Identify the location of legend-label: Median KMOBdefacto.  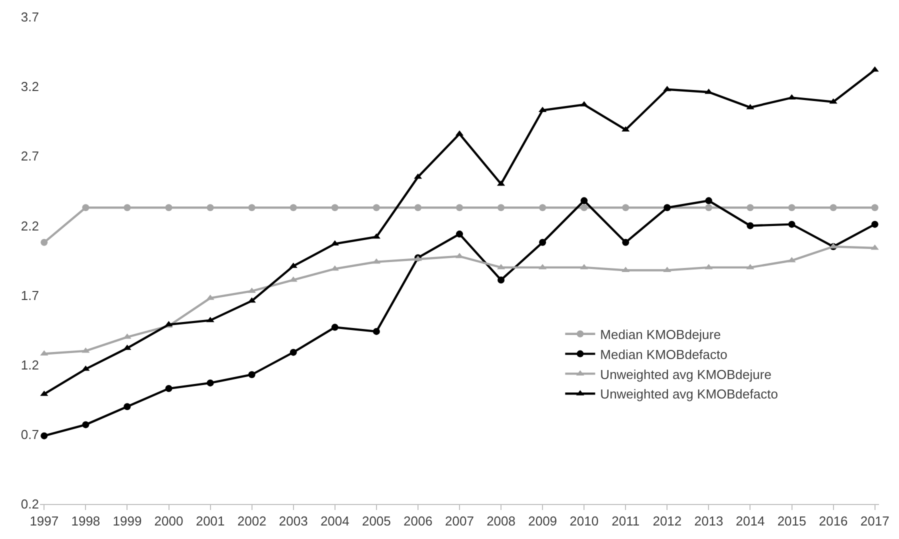
(664, 354).